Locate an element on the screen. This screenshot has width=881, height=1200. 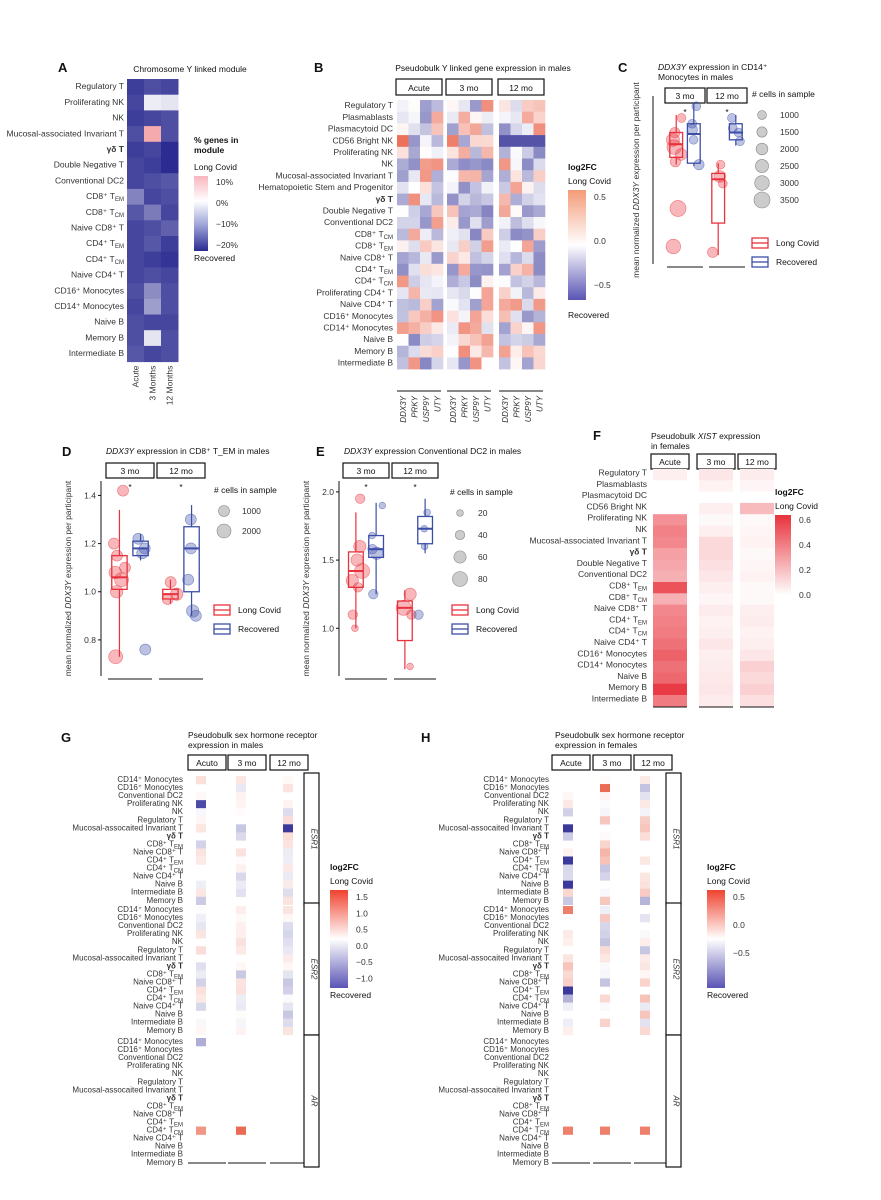
panel-a-row-label: CD8⁺ TCM is located at coordinates (105, 213).